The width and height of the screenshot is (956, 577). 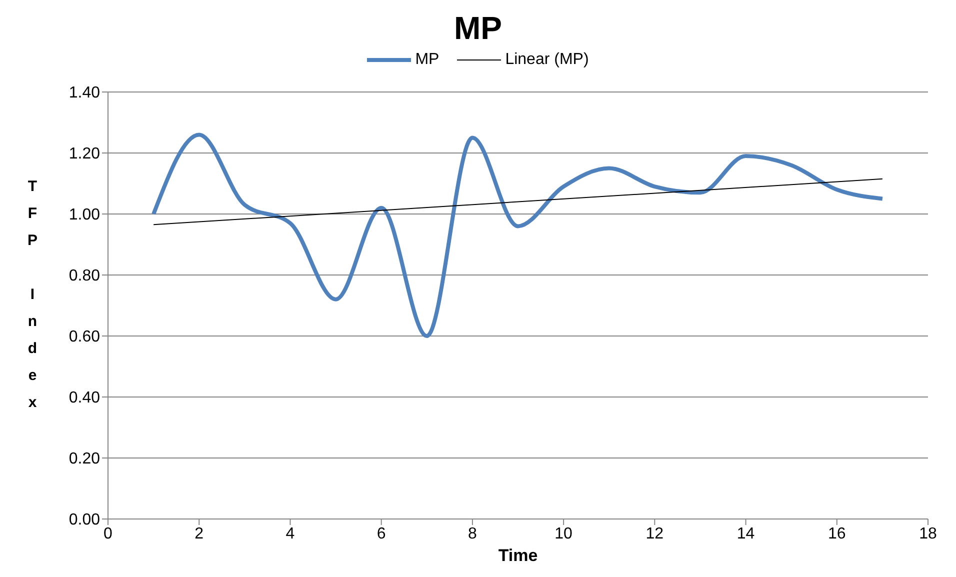 What do you see at coordinates (84, 459) in the screenshot?
I see `y-tick-label: 0.20` at bounding box center [84, 459].